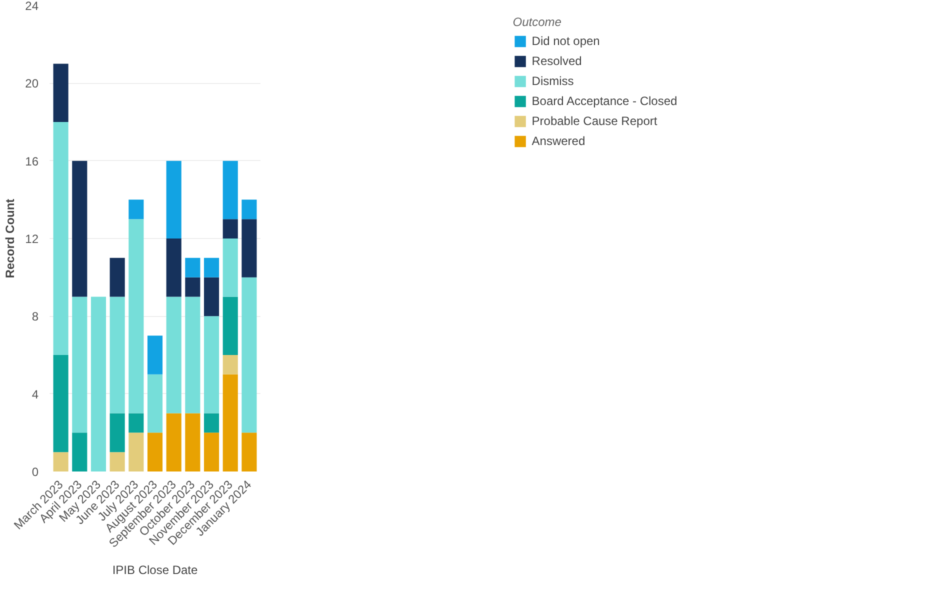 This screenshot has width=938, height=590. I want to click on legend-label: Answered, so click(559, 141).